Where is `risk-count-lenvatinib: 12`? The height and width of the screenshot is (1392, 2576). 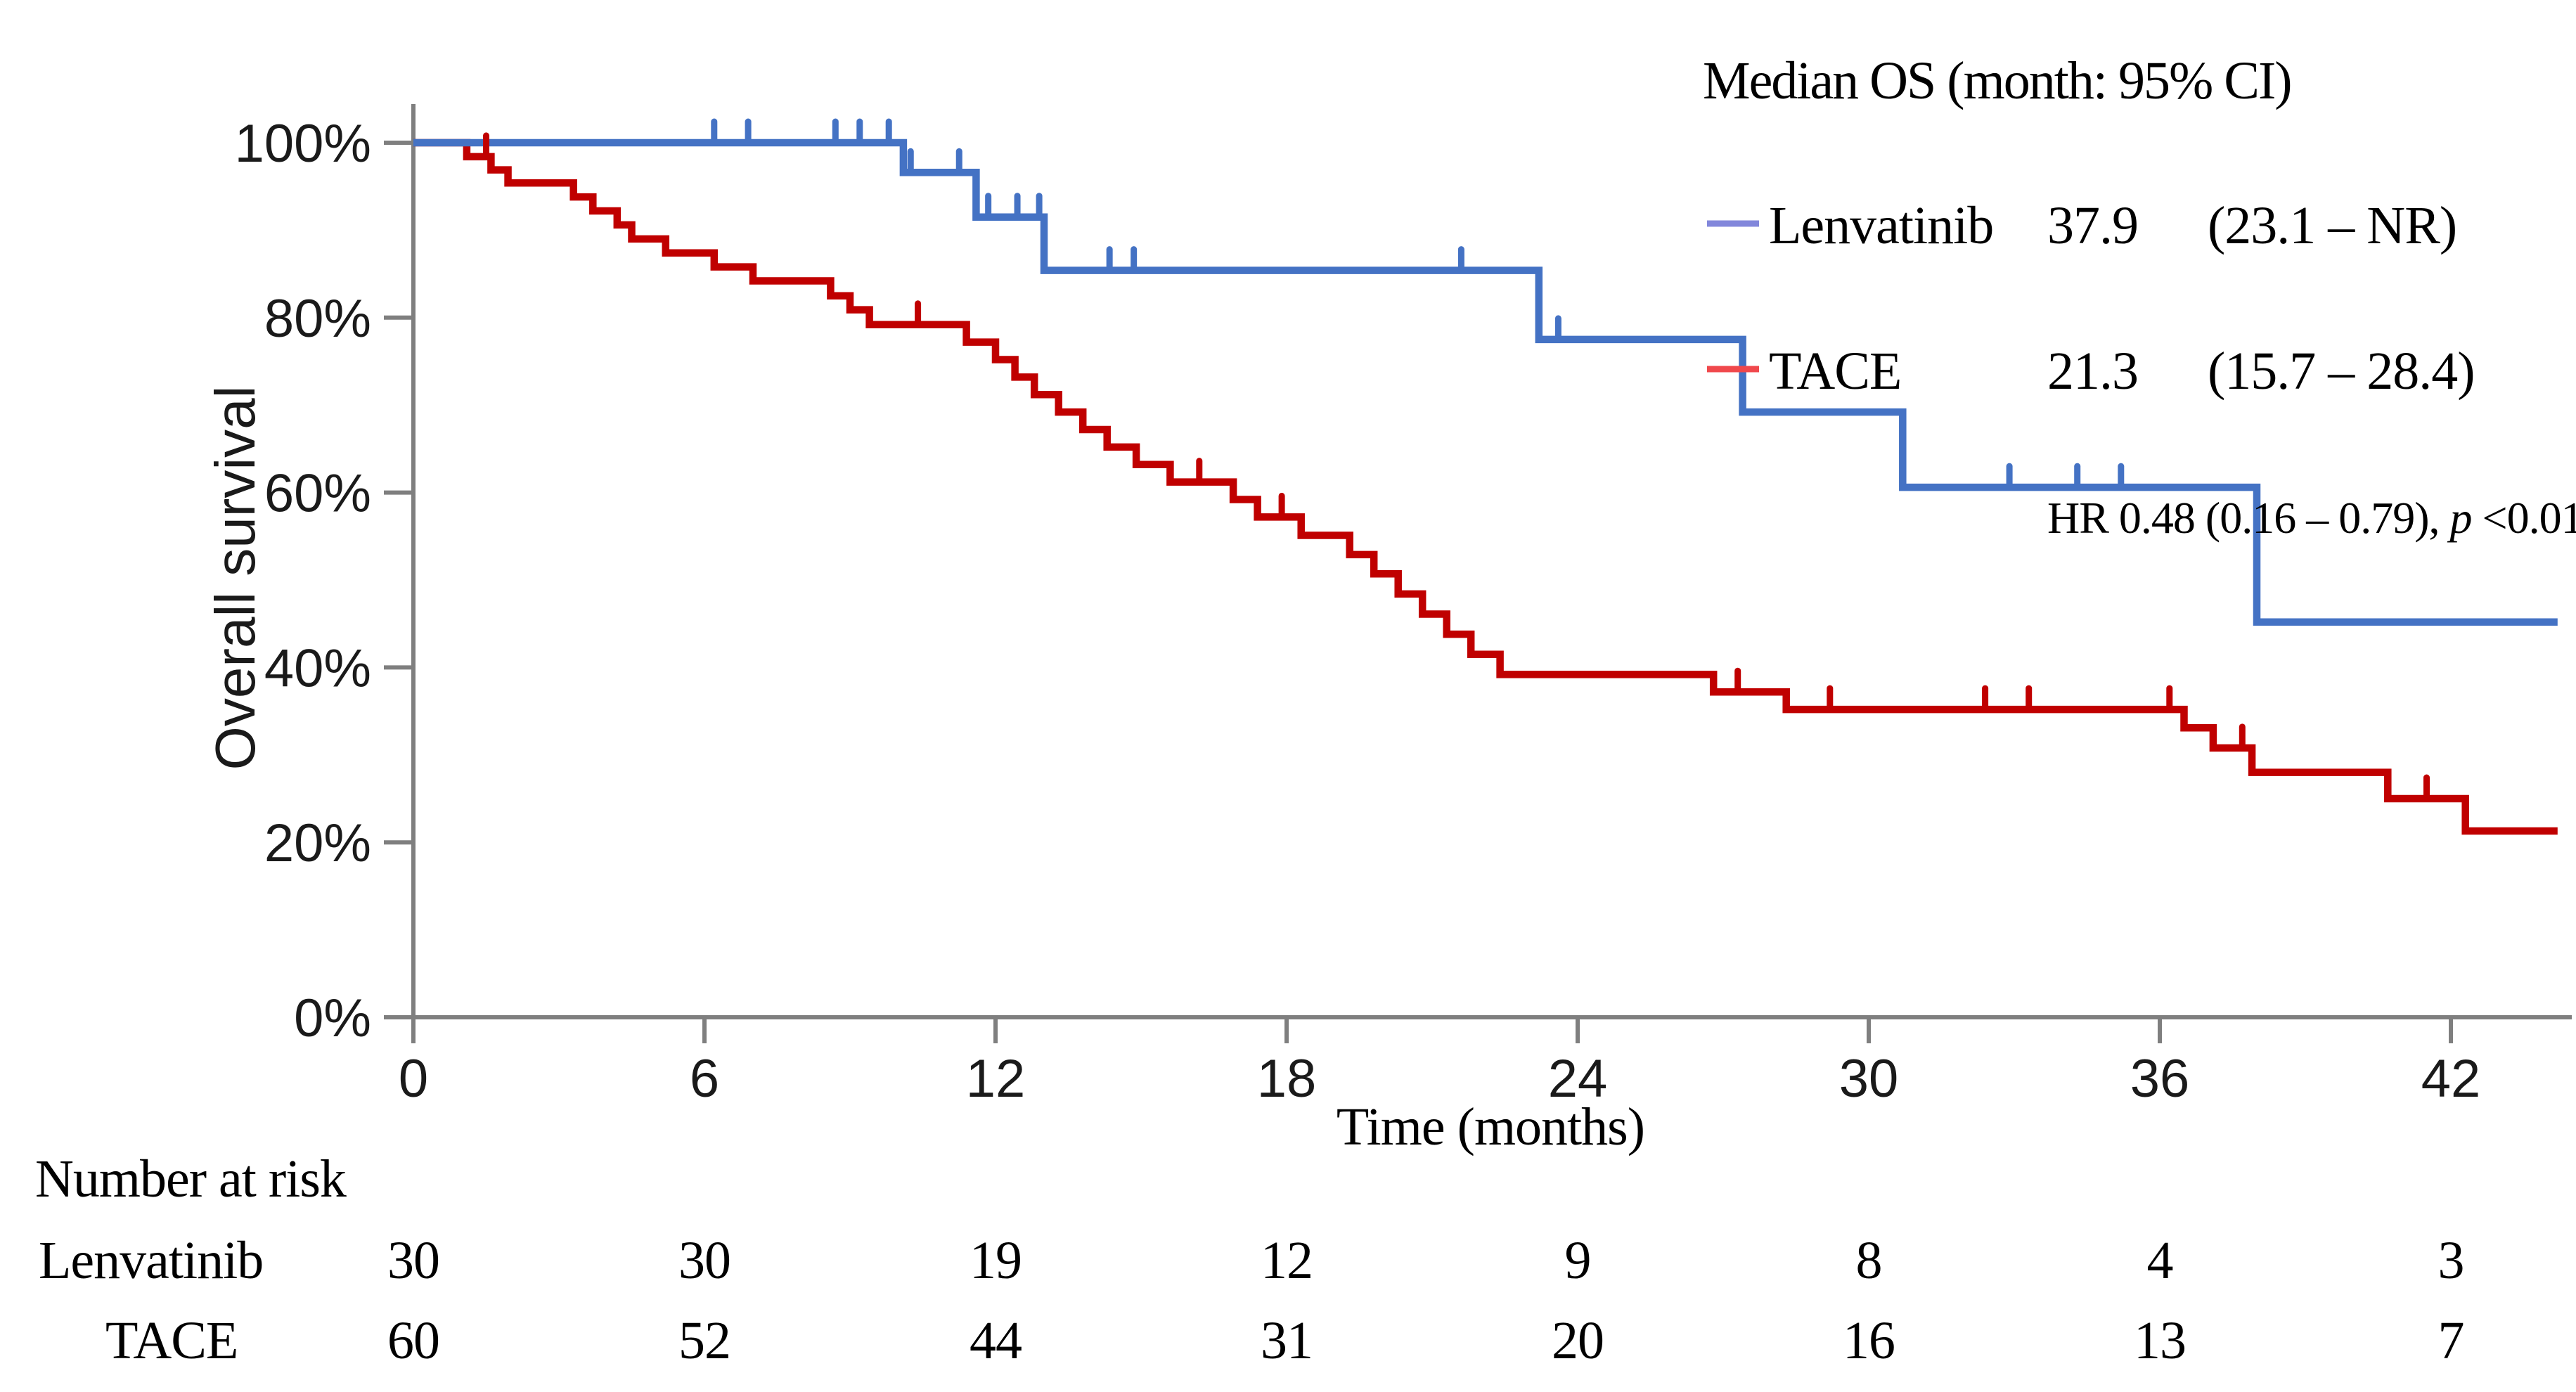 risk-count-lenvatinib: 12 is located at coordinates (1287, 1260).